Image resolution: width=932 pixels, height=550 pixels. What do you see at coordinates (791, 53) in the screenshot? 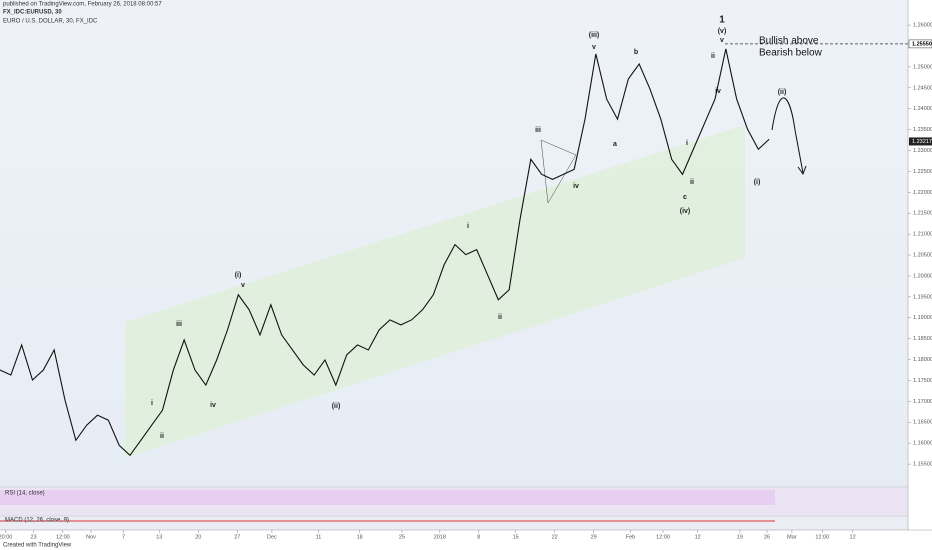
I see `note: Bearish below` at bounding box center [791, 53].